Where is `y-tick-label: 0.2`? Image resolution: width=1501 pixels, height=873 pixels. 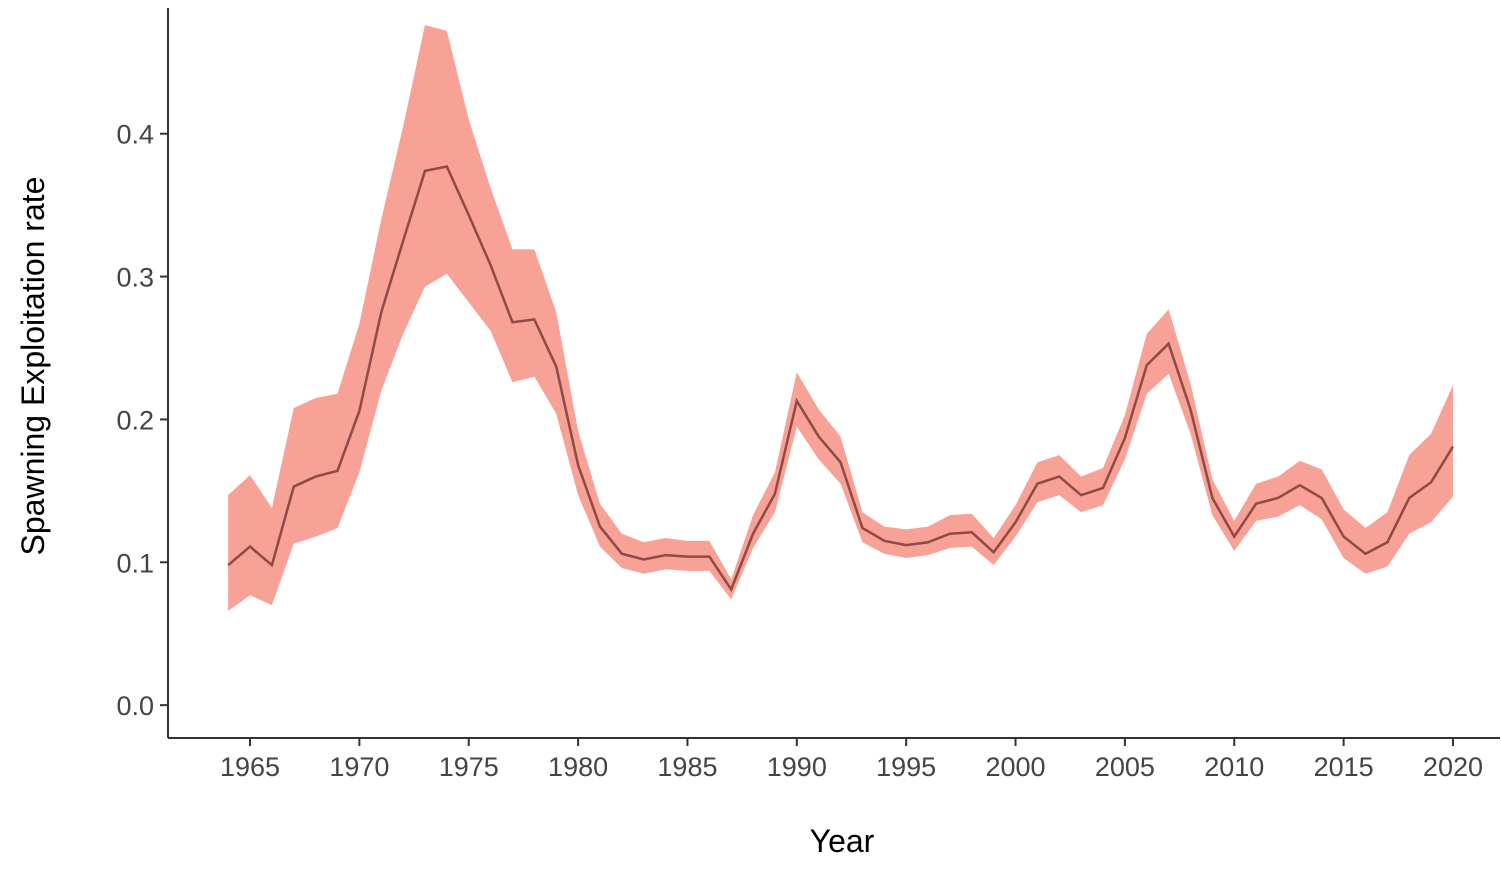
y-tick-label: 0.2 is located at coordinates (135, 420).